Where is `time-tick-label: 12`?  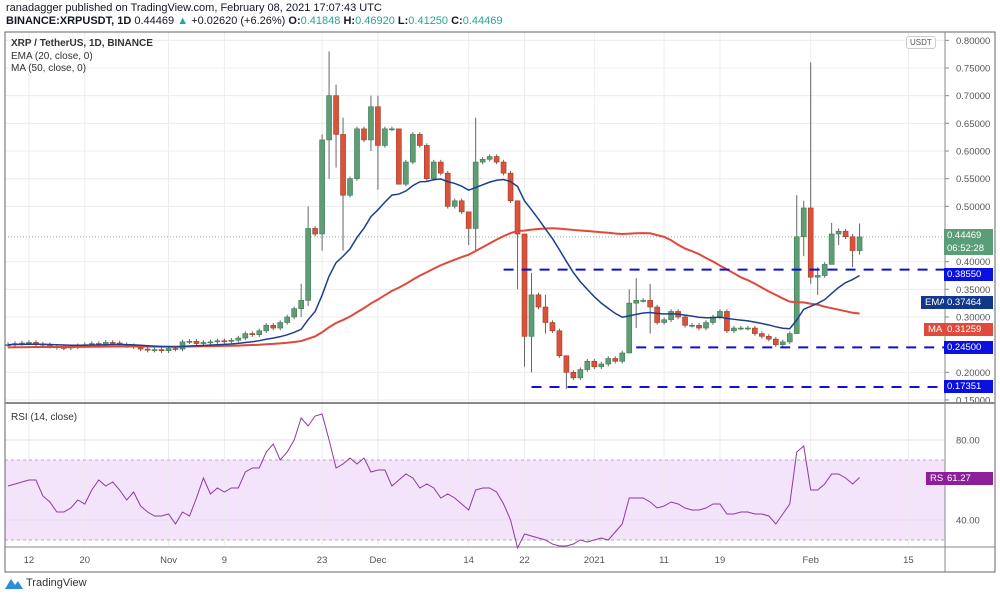
time-tick-label: 12 is located at coordinates (29, 560).